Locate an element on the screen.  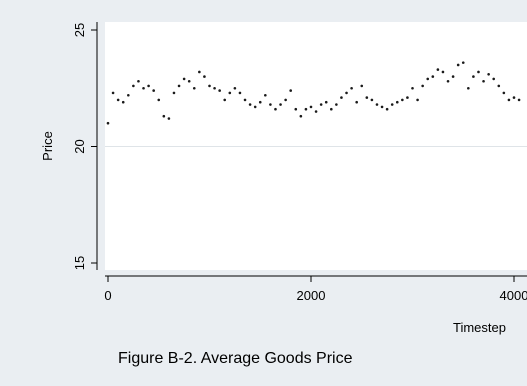
x-tick-label: 2000 is located at coordinates (311, 295).